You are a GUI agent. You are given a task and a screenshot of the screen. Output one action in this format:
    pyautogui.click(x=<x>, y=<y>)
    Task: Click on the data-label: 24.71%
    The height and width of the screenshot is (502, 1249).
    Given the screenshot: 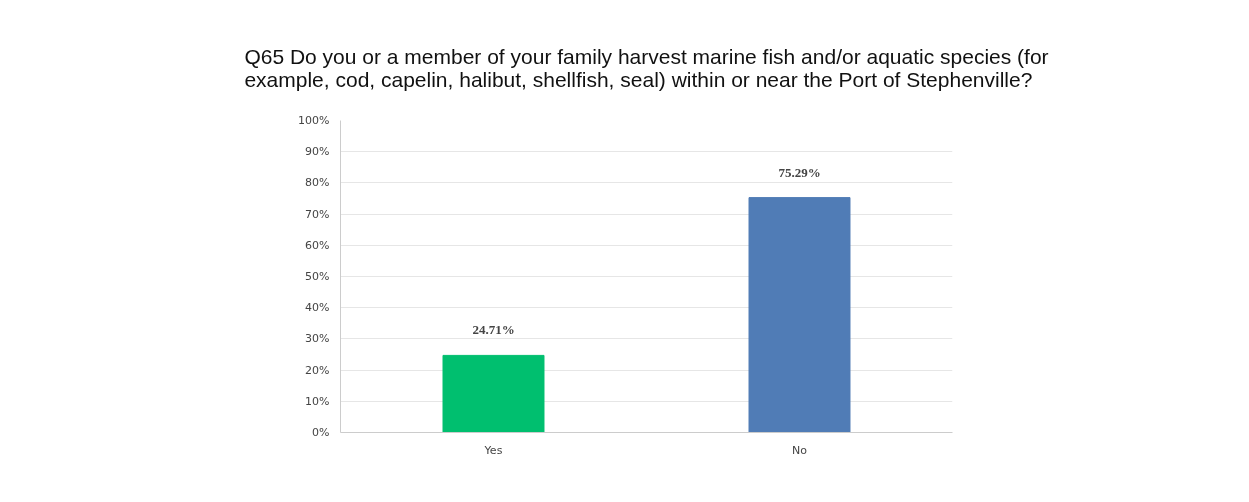 What is the action you would take?
    pyautogui.click(x=493, y=330)
    